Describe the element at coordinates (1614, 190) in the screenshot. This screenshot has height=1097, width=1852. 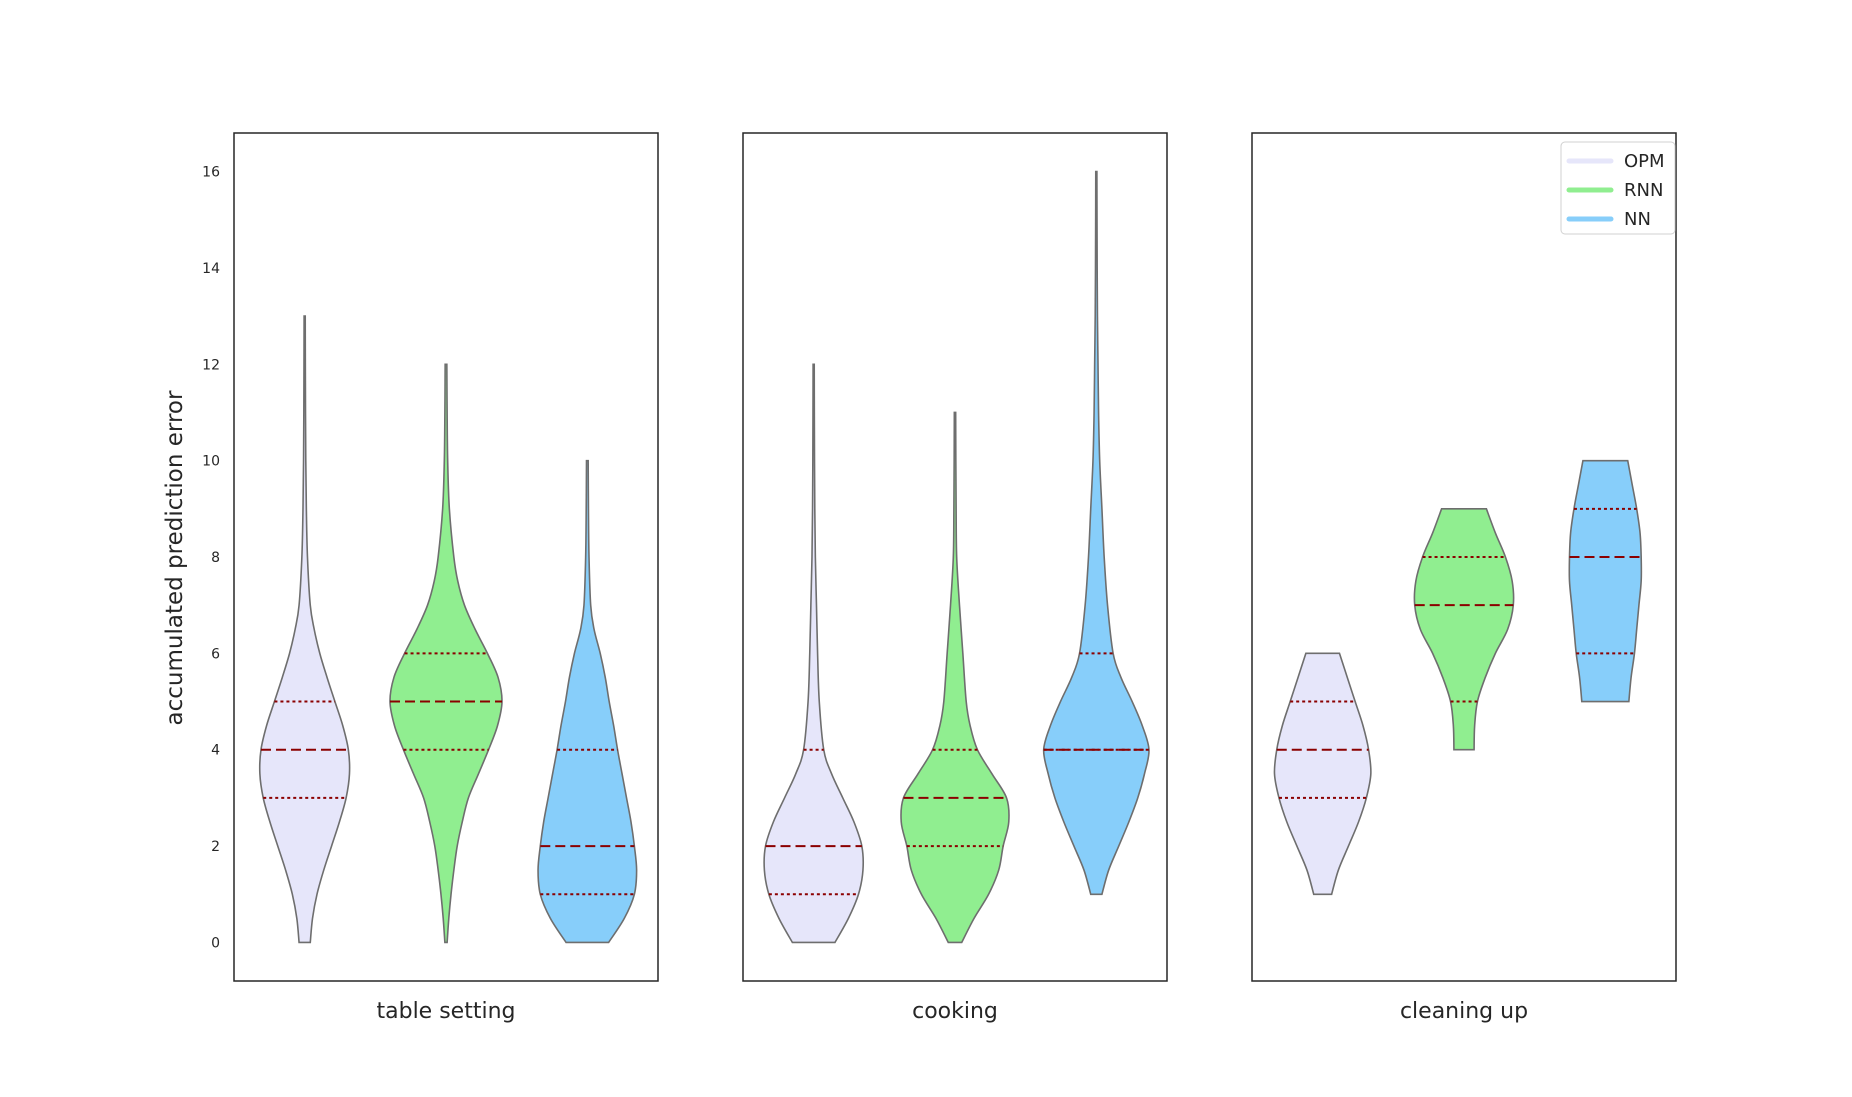
I see `legend-item-rnn: RNN` at that location.